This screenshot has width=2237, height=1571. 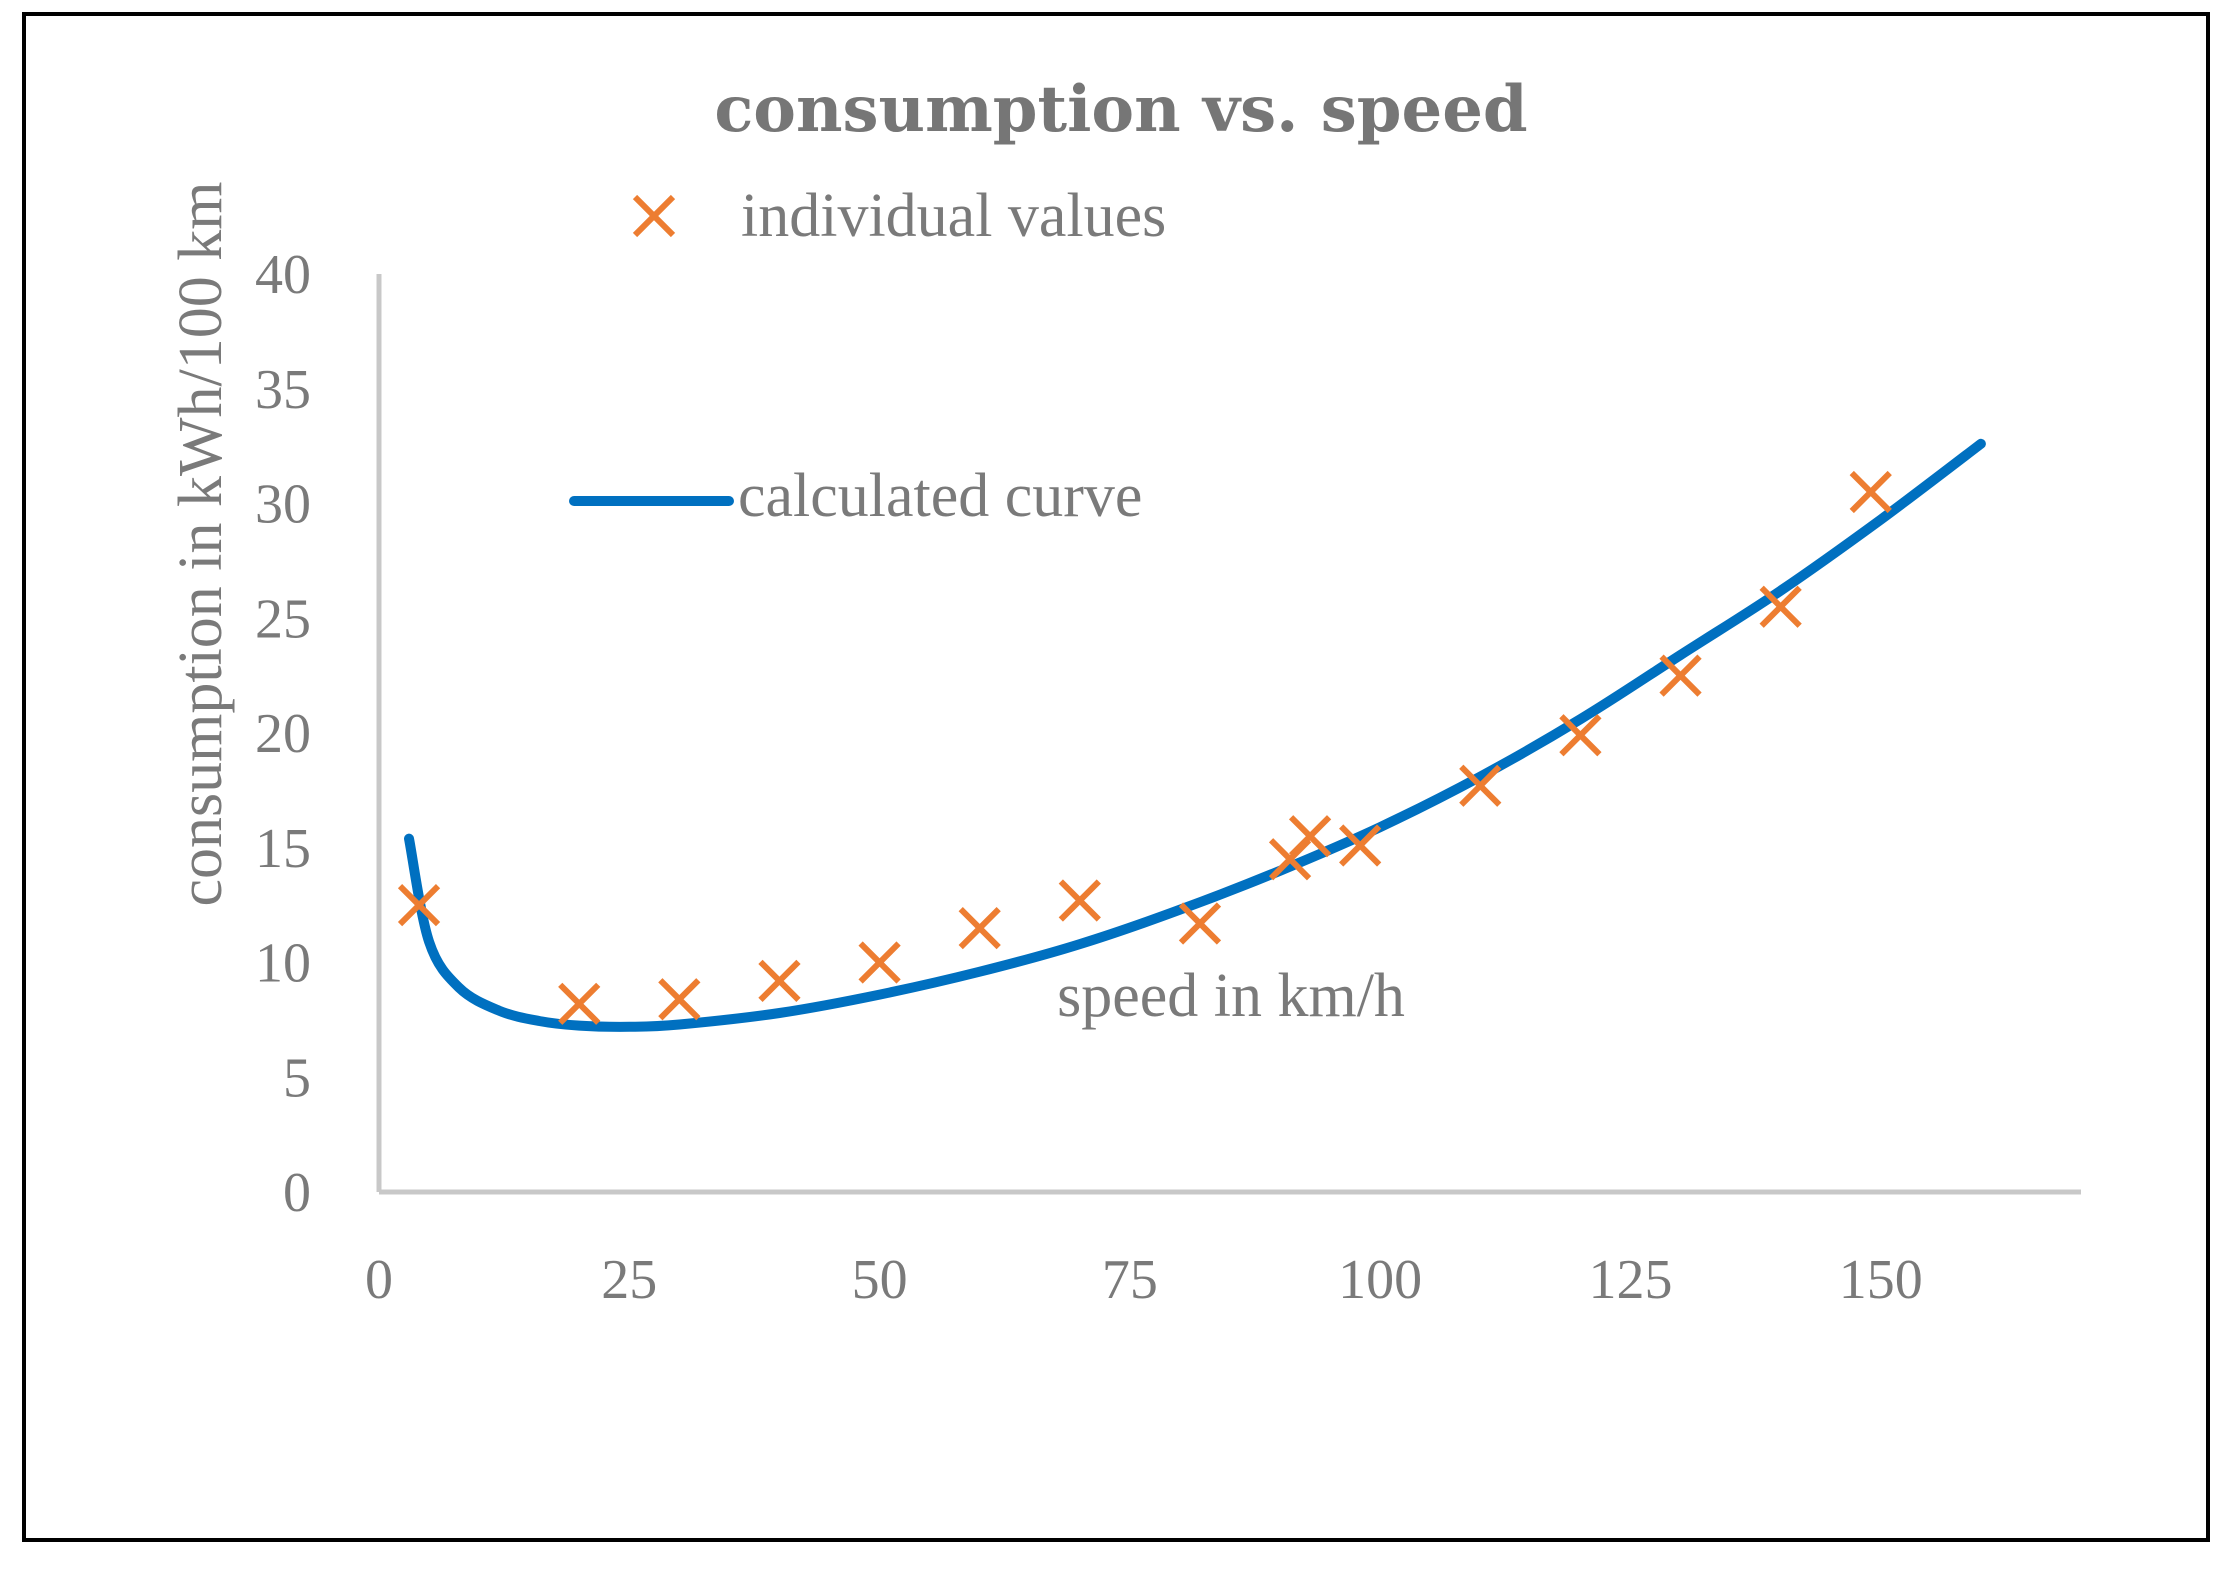 What do you see at coordinates (379, 1280) in the screenshot?
I see `x-tick-label: 0` at bounding box center [379, 1280].